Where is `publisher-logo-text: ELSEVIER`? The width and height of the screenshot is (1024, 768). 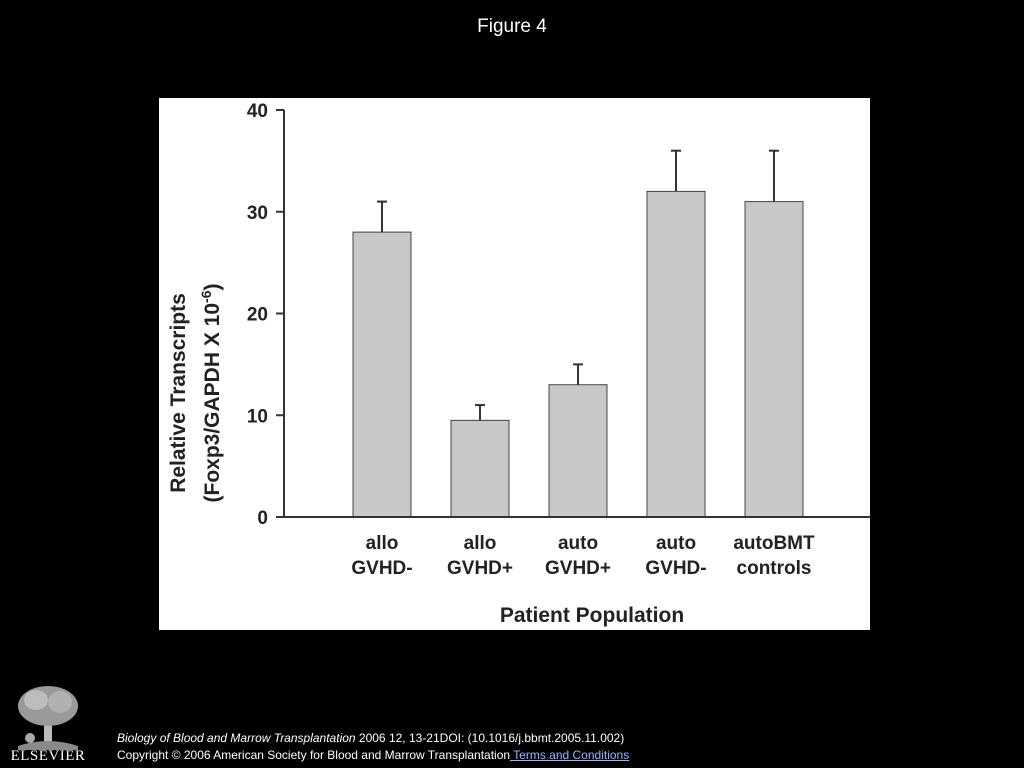
publisher-logo-text: ELSEVIER is located at coordinates (48, 756).